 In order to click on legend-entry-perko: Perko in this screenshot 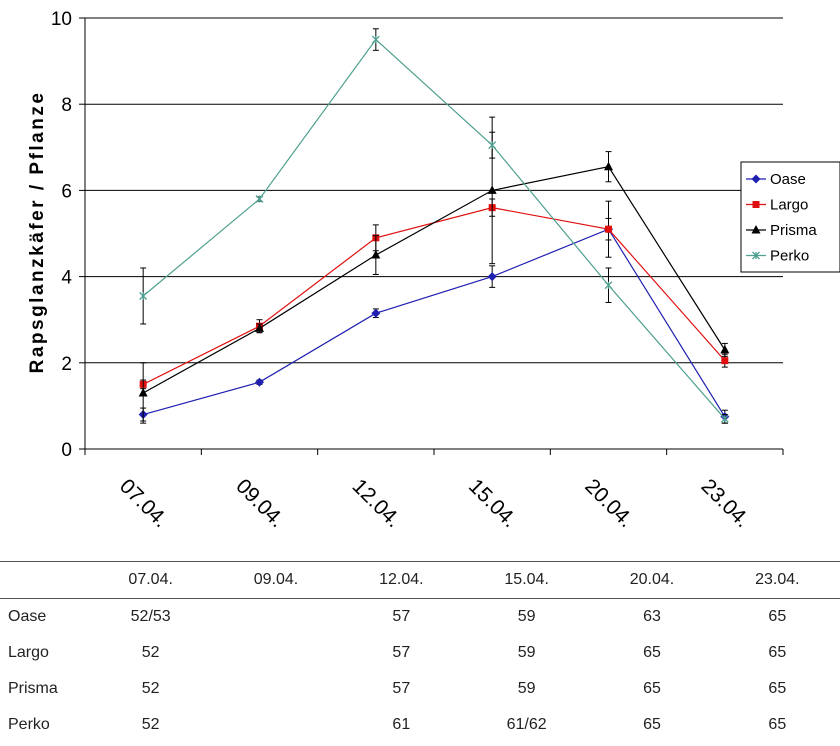, I will do `click(777, 256)`.